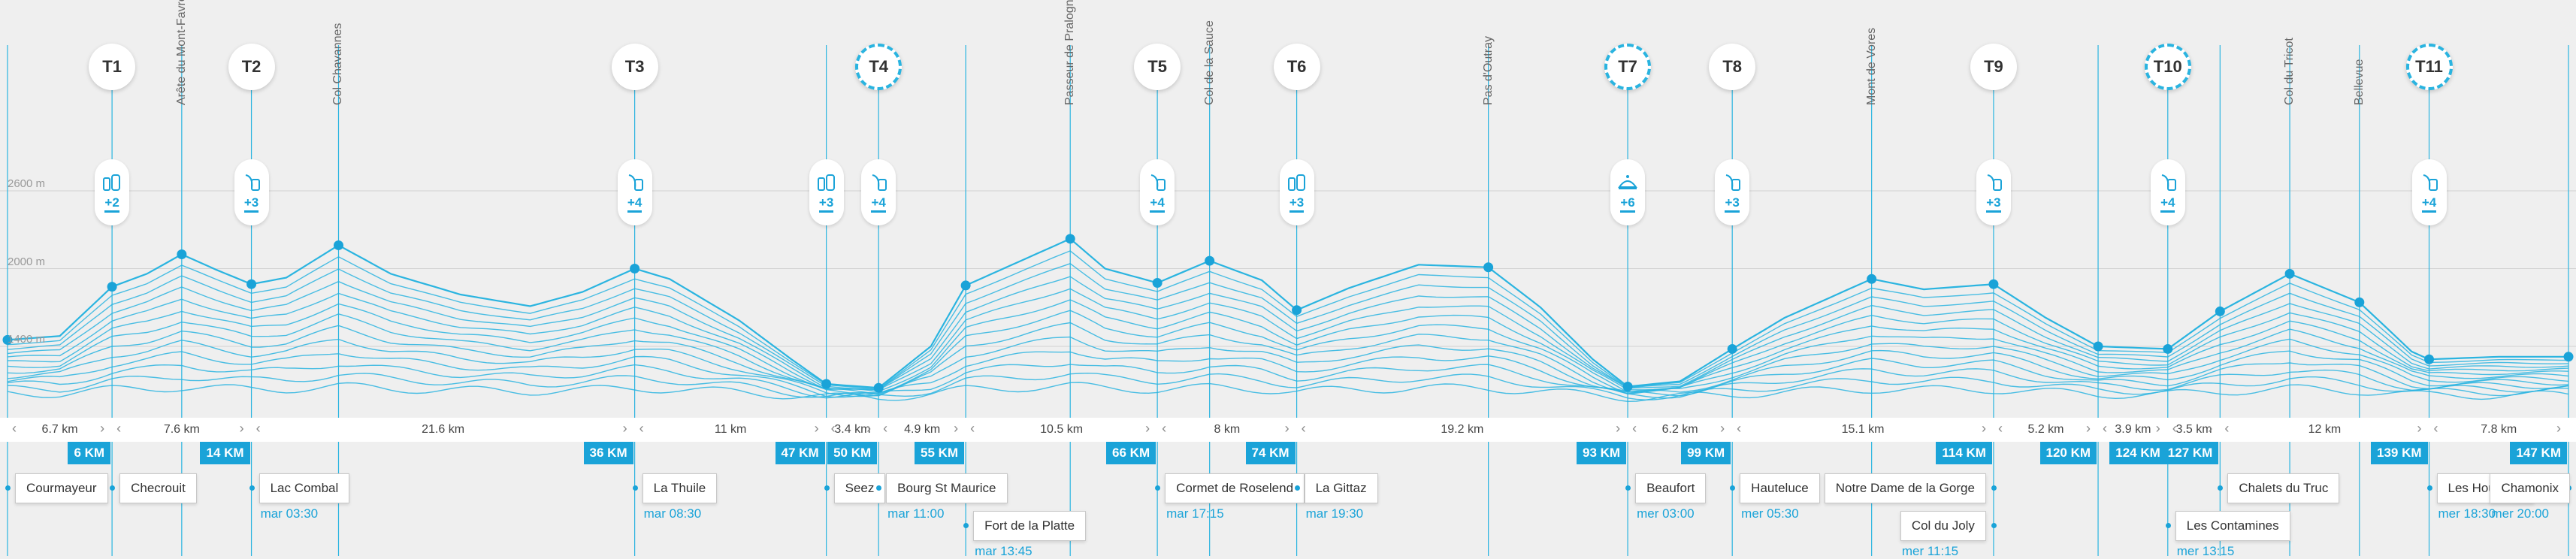 The width and height of the screenshot is (2576, 559). Describe the element at coordinates (2190, 453) in the screenshot. I see `km-marker: 127 KM` at that location.